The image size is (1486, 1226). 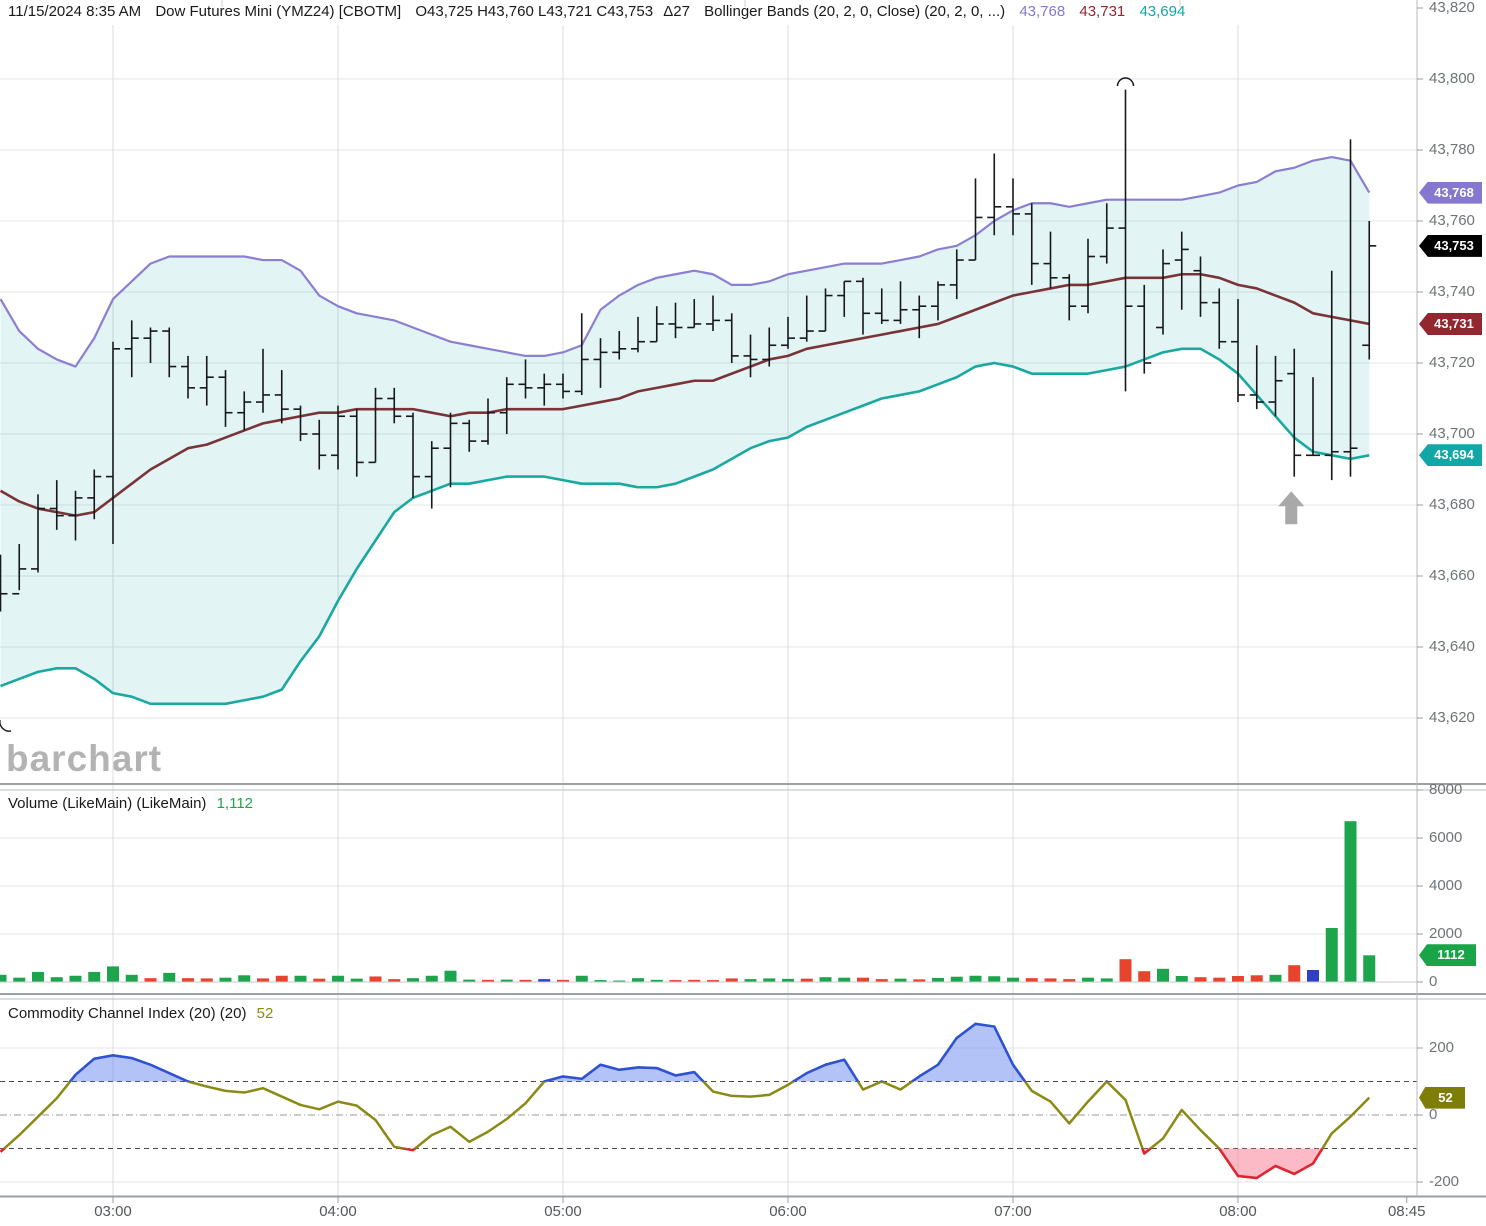 What do you see at coordinates (534, 11) in the screenshot?
I see `header-ohlc-values: O43,725 H43,760 L43,721 C43,753` at bounding box center [534, 11].